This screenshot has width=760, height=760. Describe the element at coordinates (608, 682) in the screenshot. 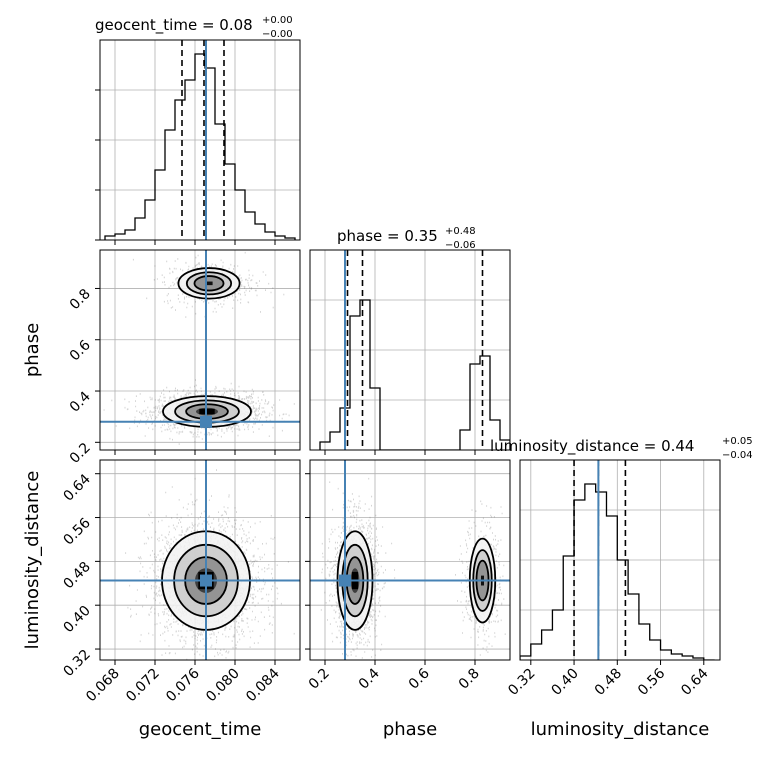

I see `x-tick-label: 0.48` at that location.